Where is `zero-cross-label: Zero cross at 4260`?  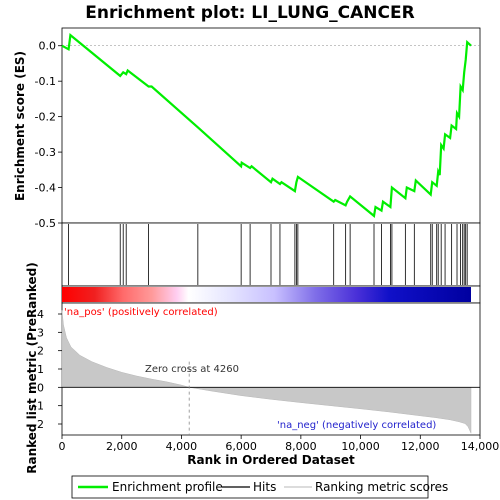 zero-cross-label: Zero cross at 4260 is located at coordinates (192, 369).